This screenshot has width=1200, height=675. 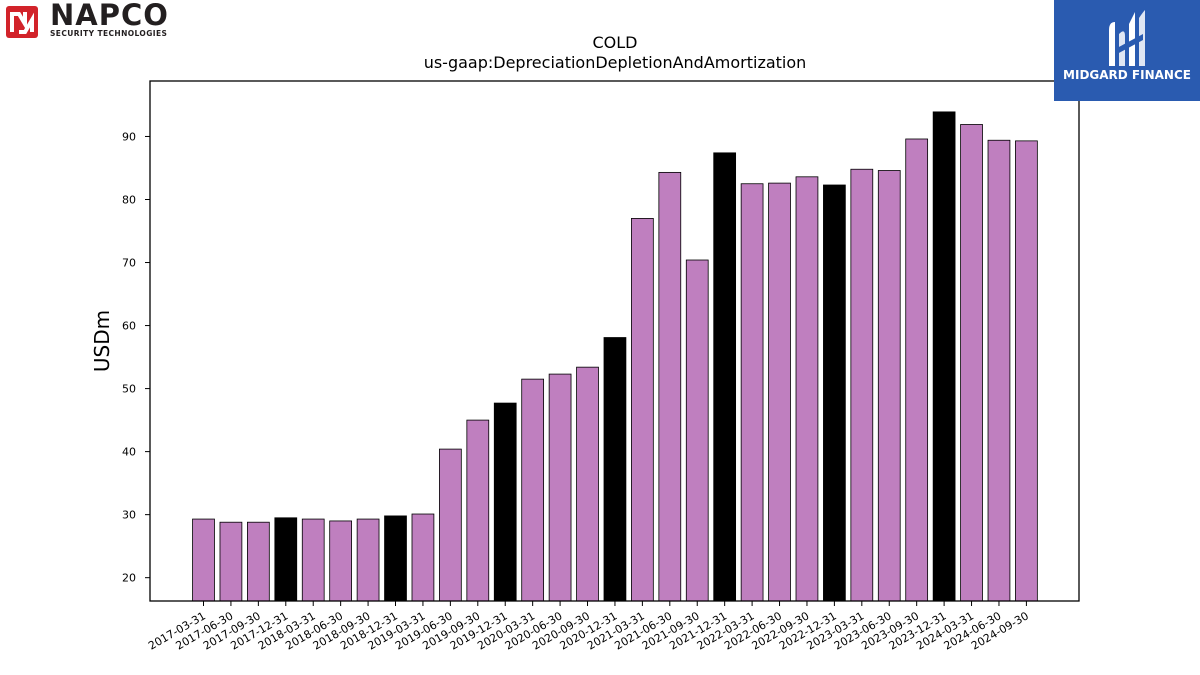 What do you see at coordinates (129, 452) in the screenshot?
I see `y-tick-label: 40` at bounding box center [129, 452].